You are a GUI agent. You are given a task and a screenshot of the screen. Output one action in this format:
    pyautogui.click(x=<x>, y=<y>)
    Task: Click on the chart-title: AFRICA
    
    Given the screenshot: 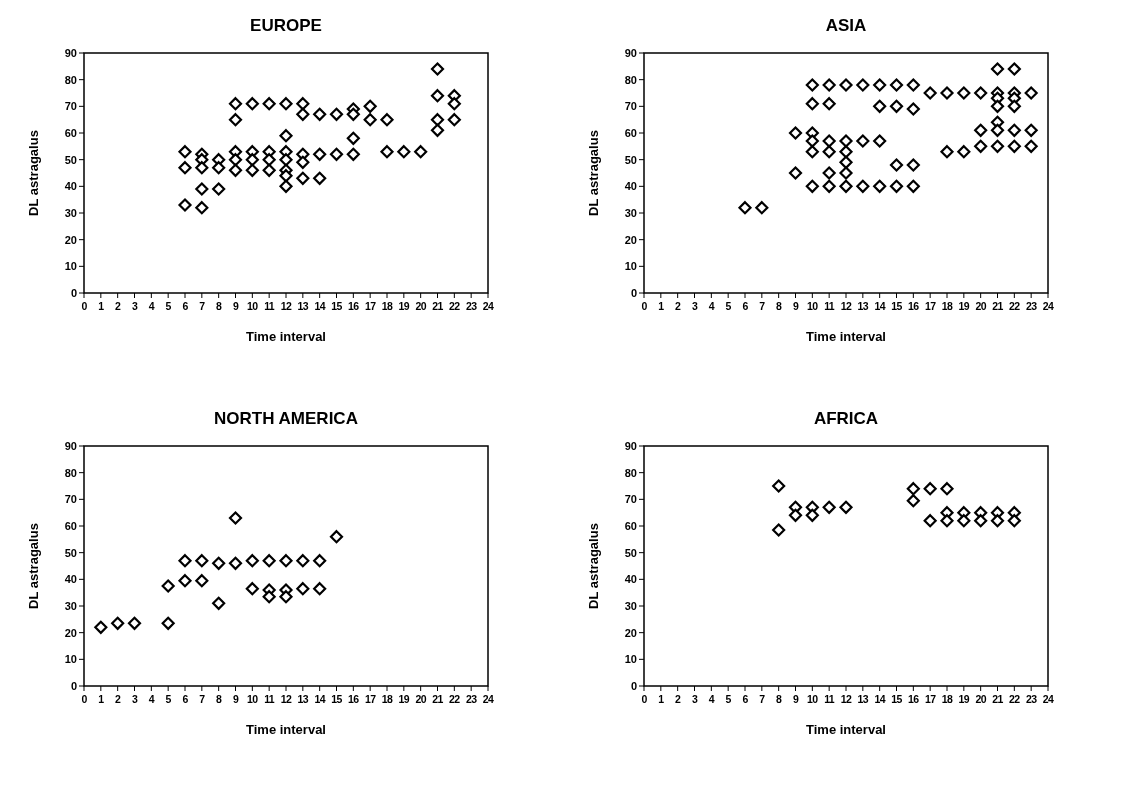 What is the action you would take?
    pyautogui.click(x=846, y=418)
    